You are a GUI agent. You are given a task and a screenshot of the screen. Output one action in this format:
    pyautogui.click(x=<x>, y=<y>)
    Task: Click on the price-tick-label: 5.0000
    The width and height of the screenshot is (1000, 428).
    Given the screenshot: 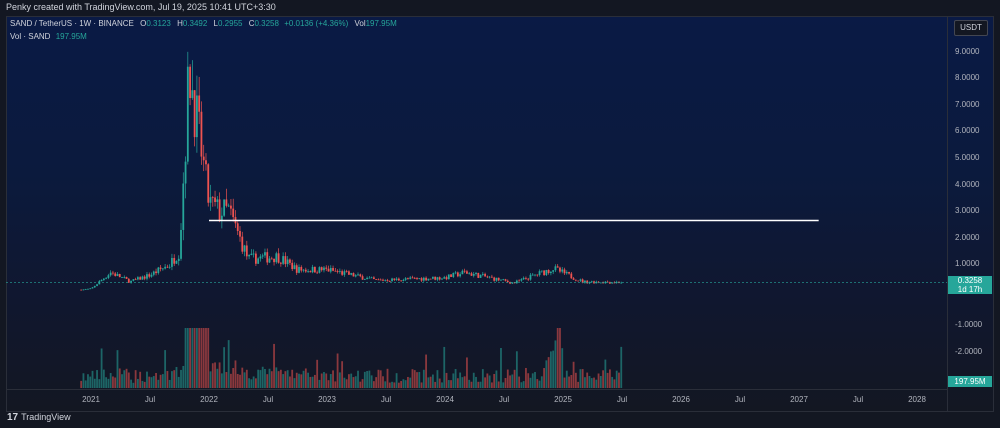 What is the action you would take?
    pyautogui.click(x=967, y=157)
    